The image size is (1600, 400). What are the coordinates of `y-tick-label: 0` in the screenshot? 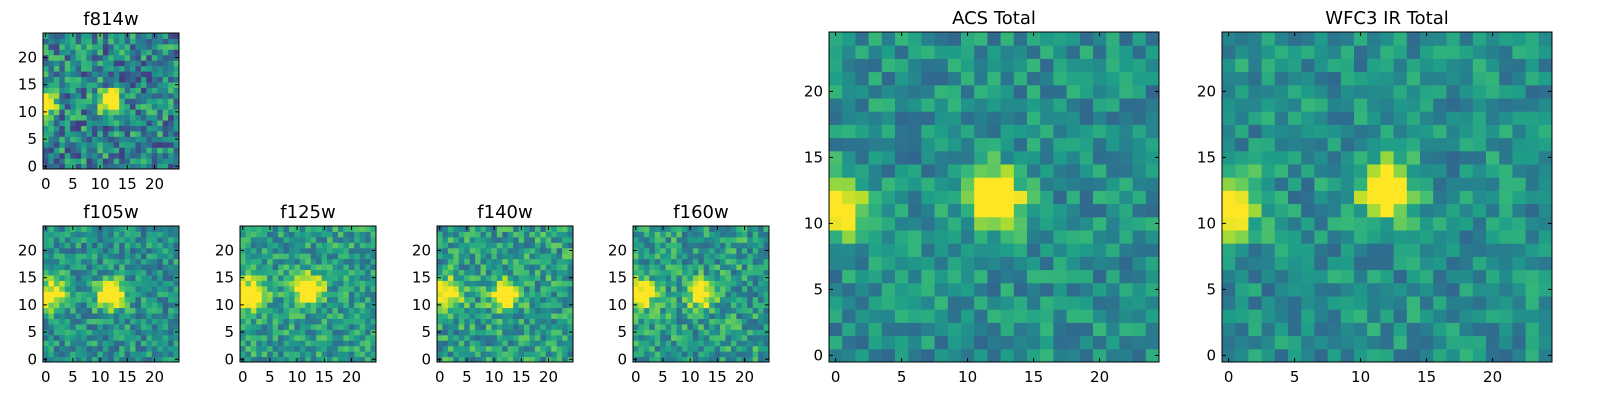 It's located at (229, 359).